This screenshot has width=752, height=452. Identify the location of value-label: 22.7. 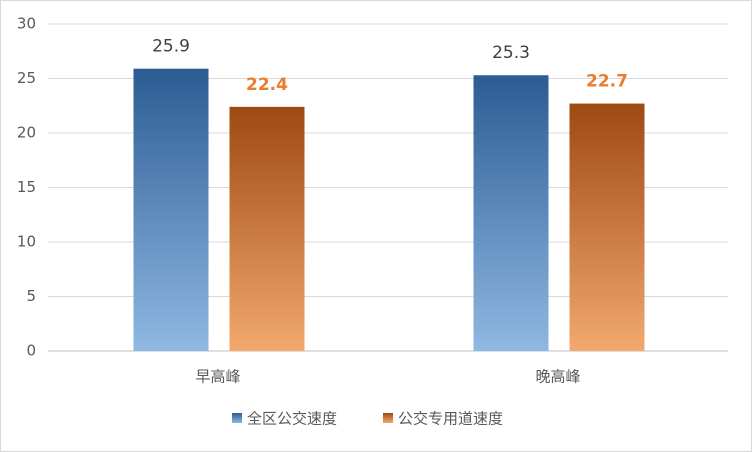
(607, 82).